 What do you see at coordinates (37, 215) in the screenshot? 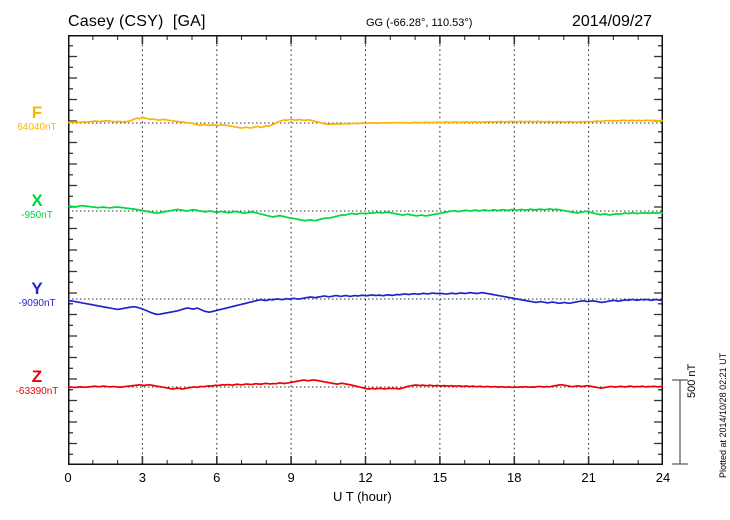
I see `trace-baseline-x: -950nT` at bounding box center [37, 215].